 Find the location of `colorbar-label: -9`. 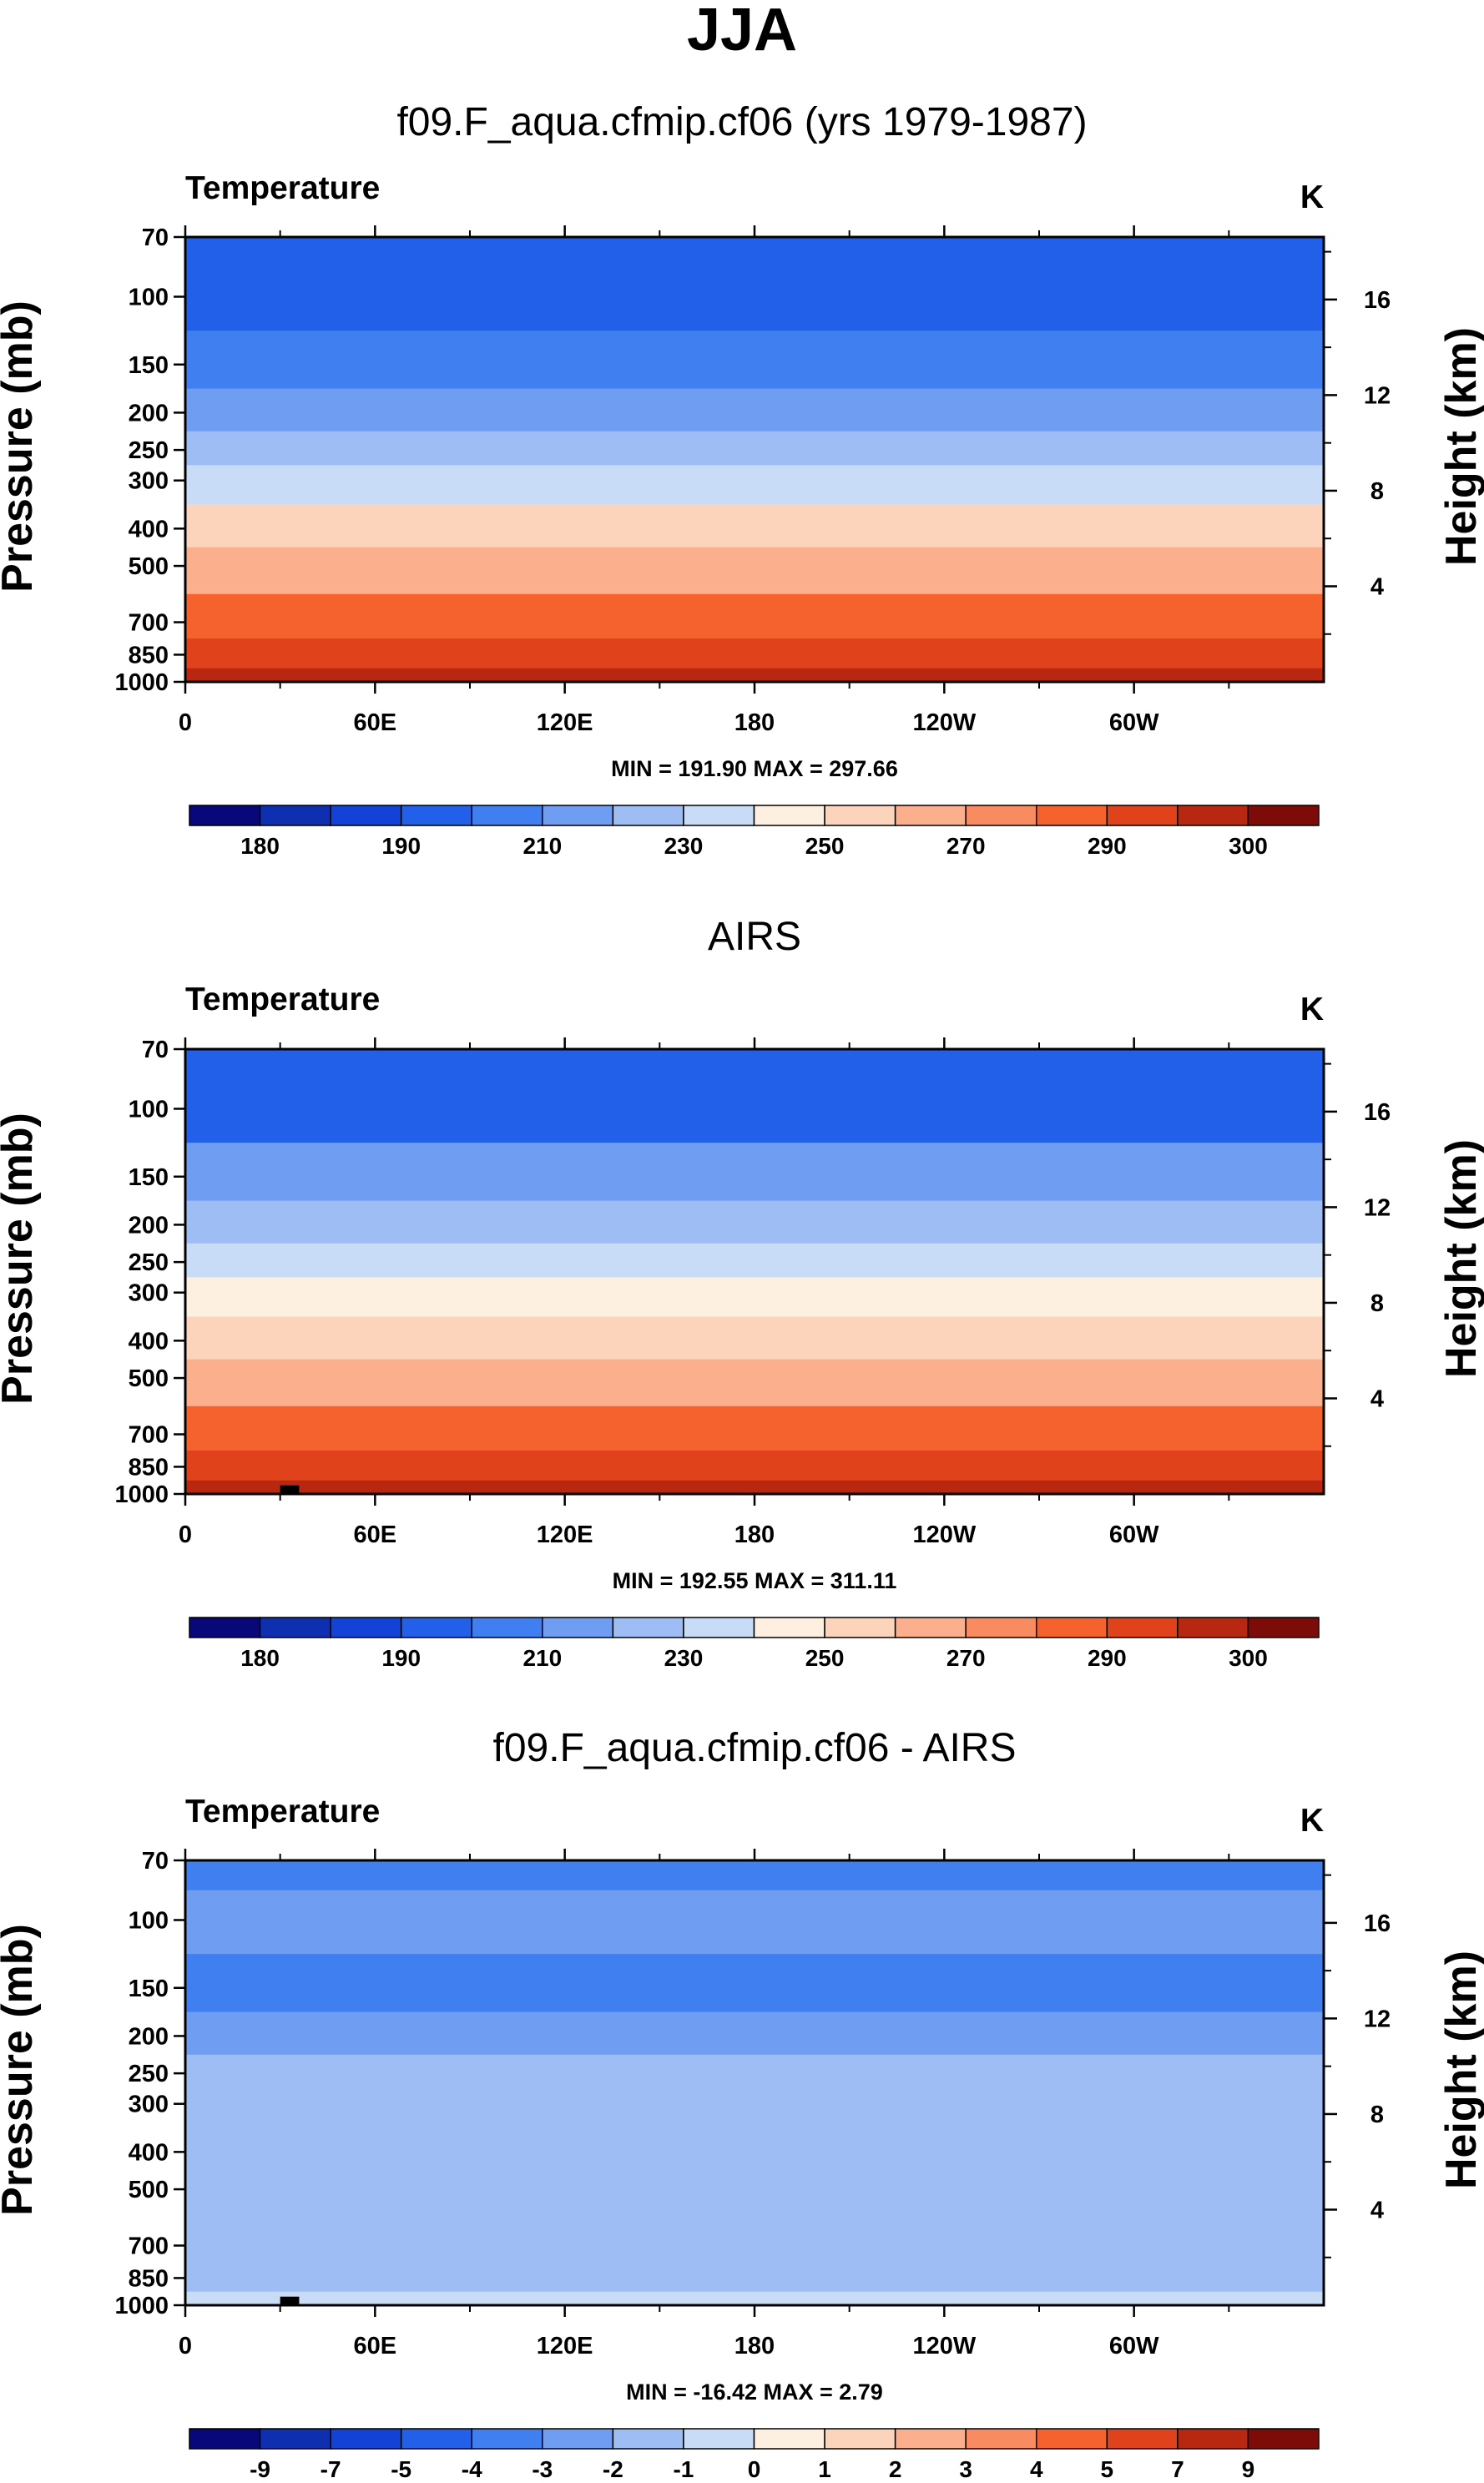

colorbar-label: -9 is located at coordinates (260, 2469).